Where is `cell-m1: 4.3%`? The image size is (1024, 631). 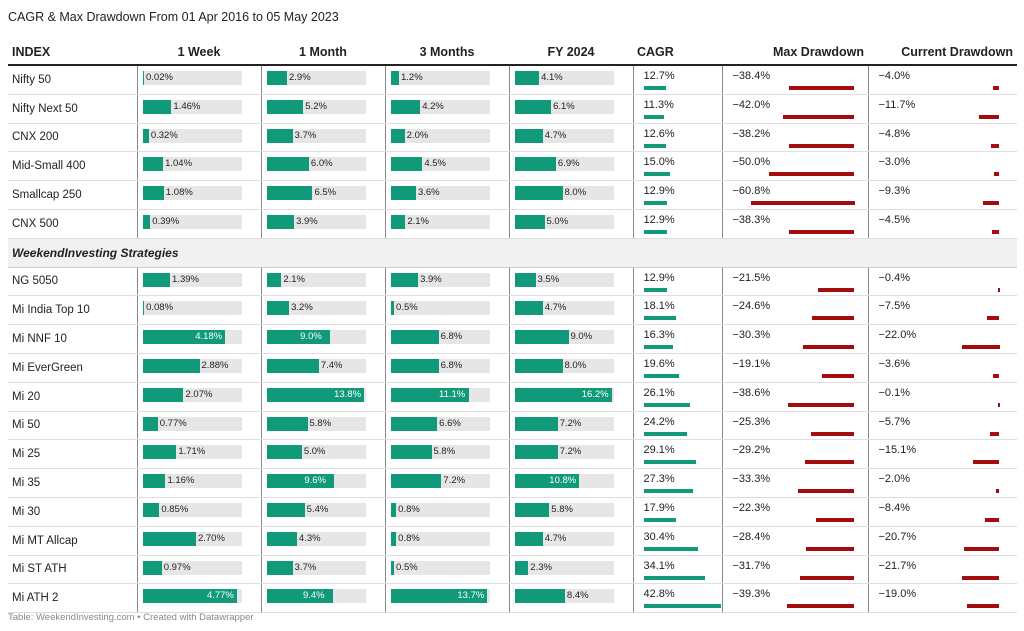 cell-m1: 4.3% is located at coordinates (322, 541).